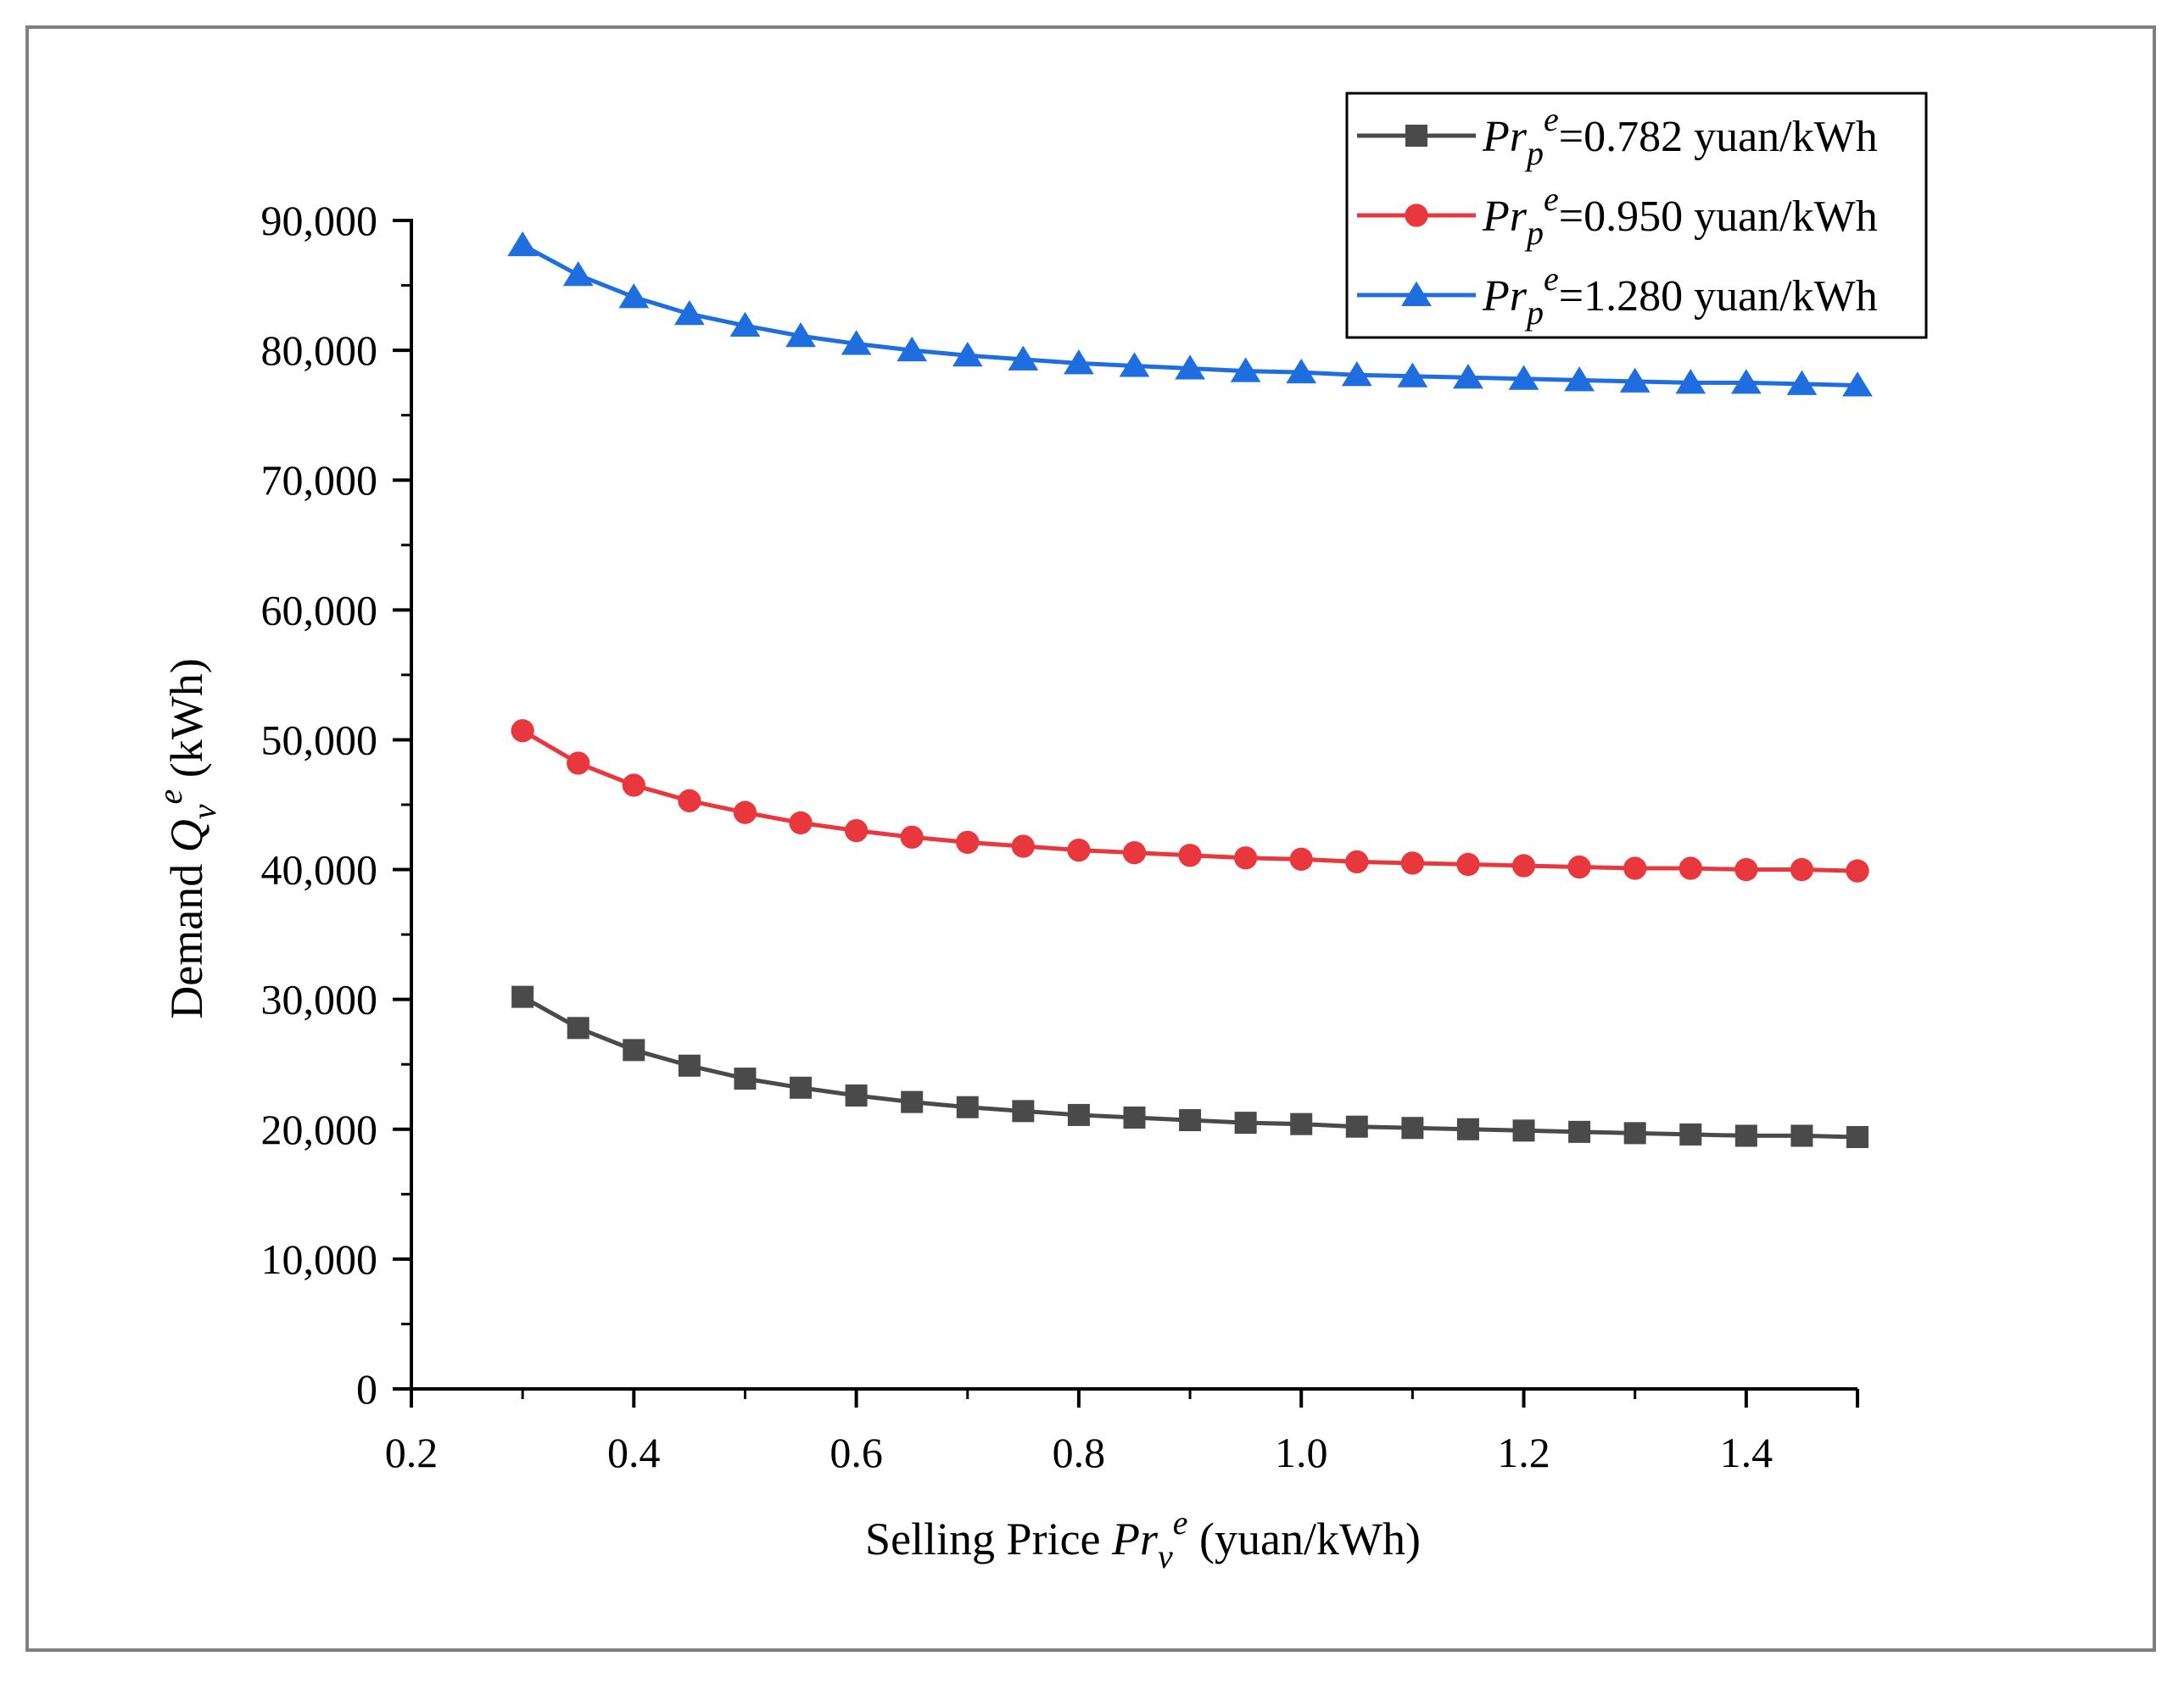 The width and height of the screenshot is (2184, 1684). What do you see at coordinates (366, 1389) in the screenshot?
I see `y-tick-label: 0` at bounding box center [366, 1389].